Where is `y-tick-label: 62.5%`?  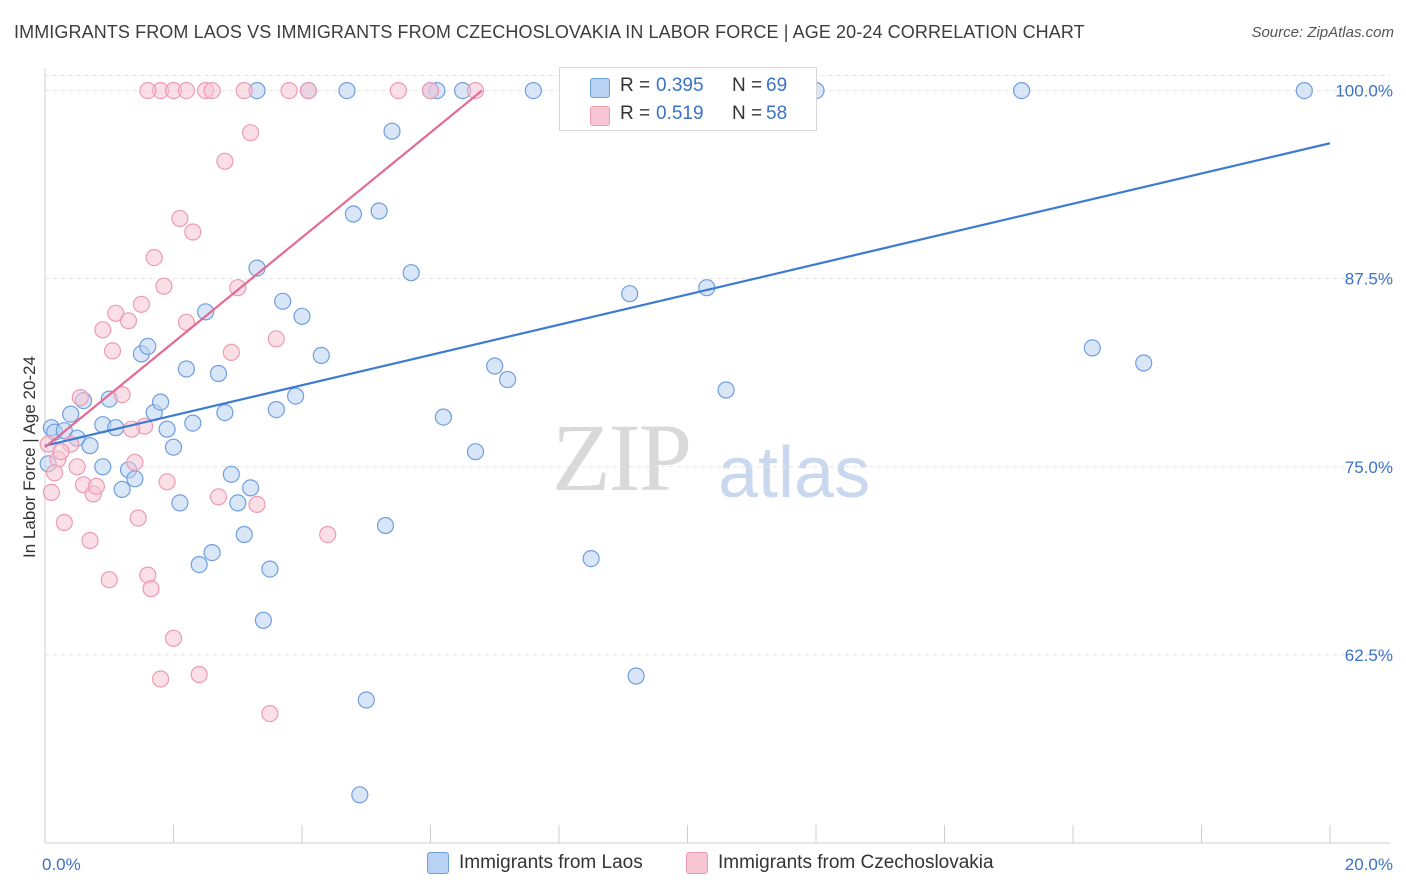 y-tick-label: 62.5% is located at coordinates (1369, 655).